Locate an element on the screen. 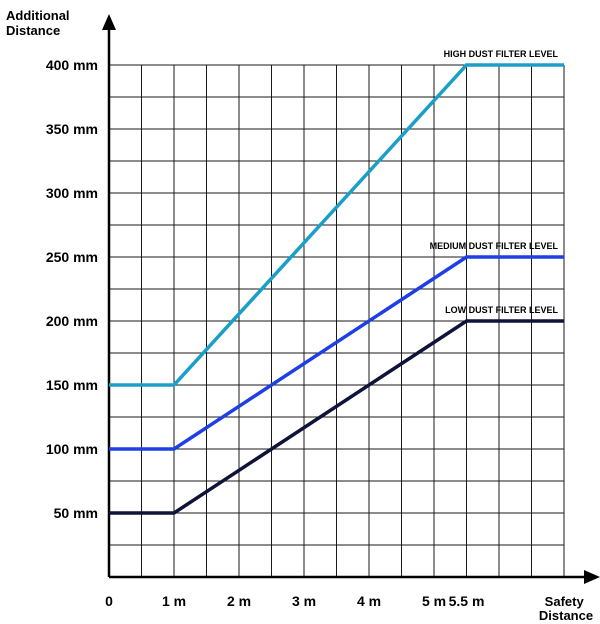 This screenshot has height=624, width=600. y-axis-title-line-1: Additional is located at coordinates (38, 15).